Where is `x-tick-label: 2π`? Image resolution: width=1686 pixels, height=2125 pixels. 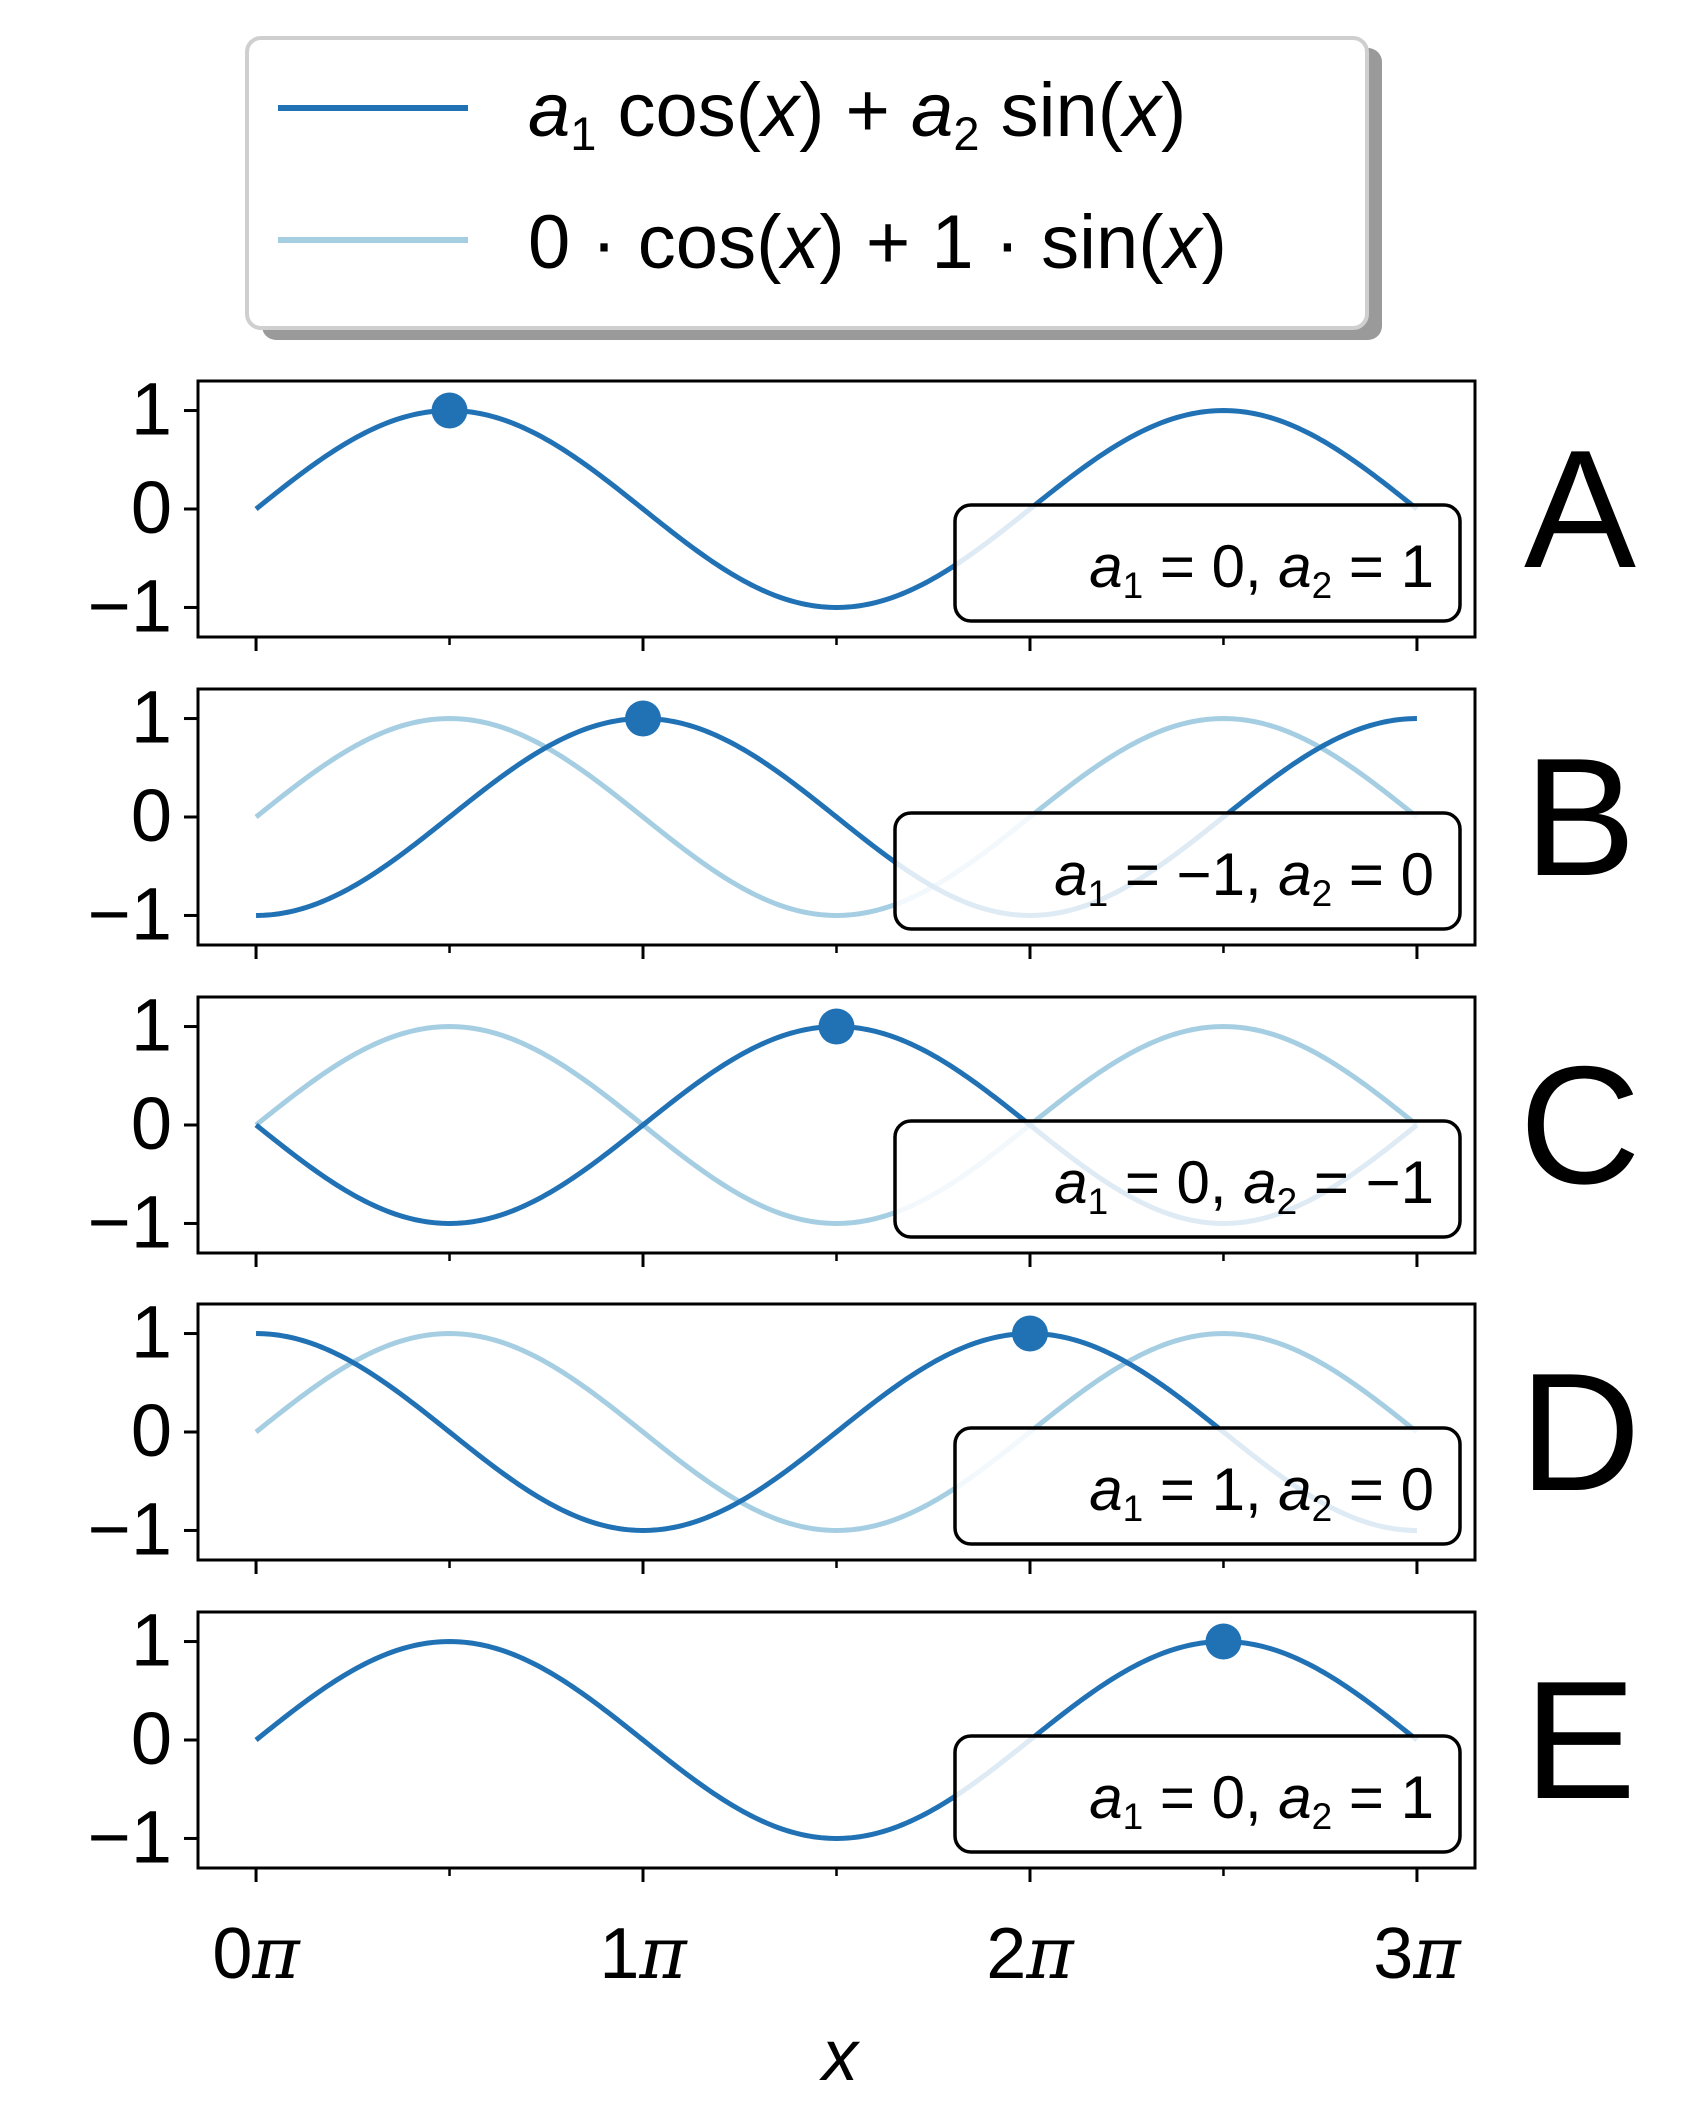 x-tick-label: 2π is located at coordinates (1030, 1953).